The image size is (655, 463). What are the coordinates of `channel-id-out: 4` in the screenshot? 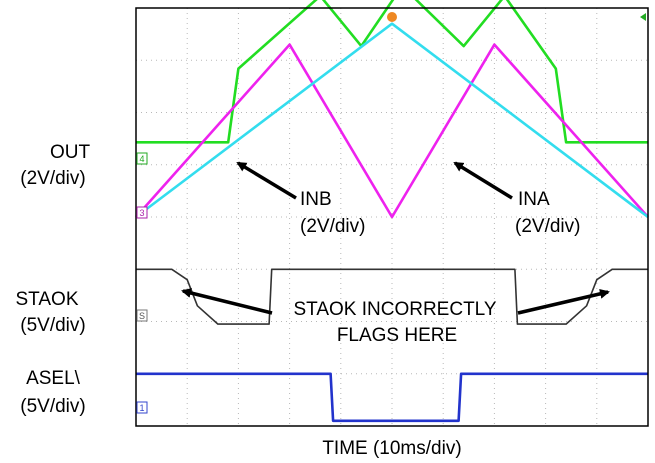 It's located at (141, 159).